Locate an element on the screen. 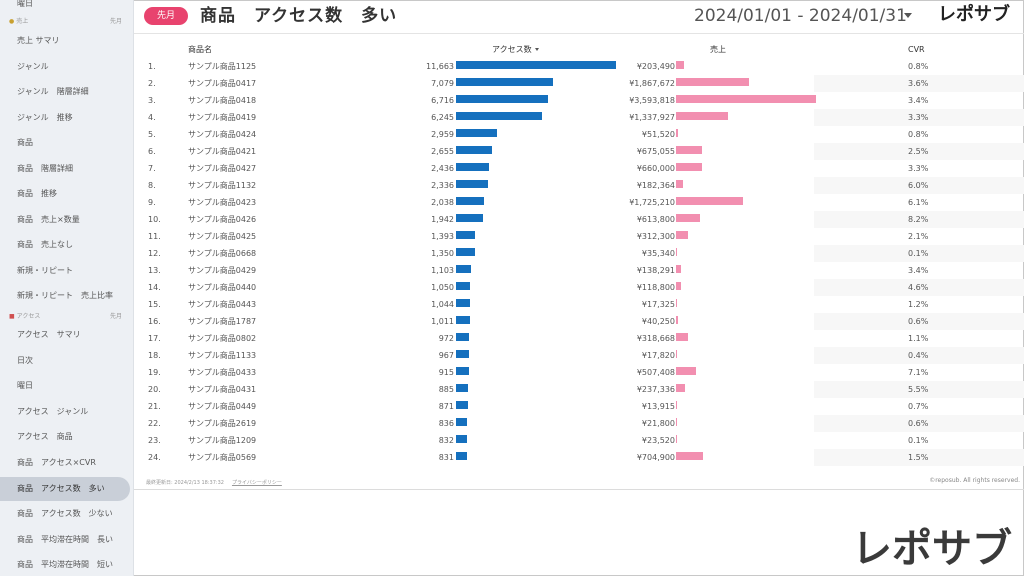 The height and width of the screenshot is (576, 1024). sidebar-item: 商品 アクセス数 多い is located at coordinates (65, 488).